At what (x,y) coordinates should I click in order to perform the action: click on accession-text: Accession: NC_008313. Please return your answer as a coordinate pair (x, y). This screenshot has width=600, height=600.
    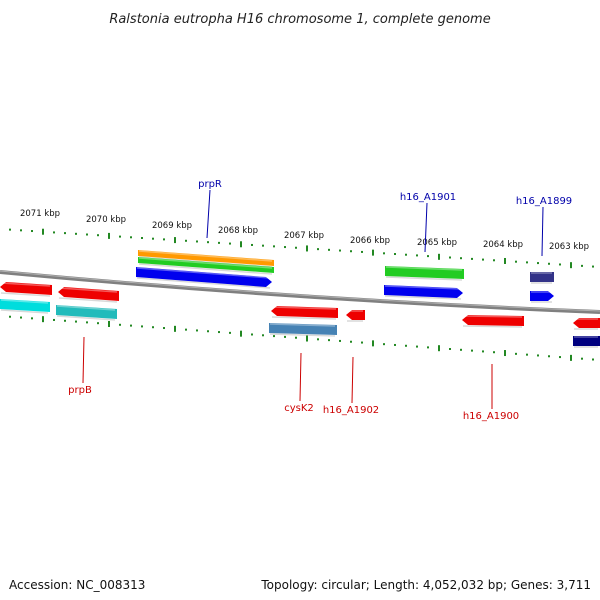
    Looking at the image, I should click on (77, 585).